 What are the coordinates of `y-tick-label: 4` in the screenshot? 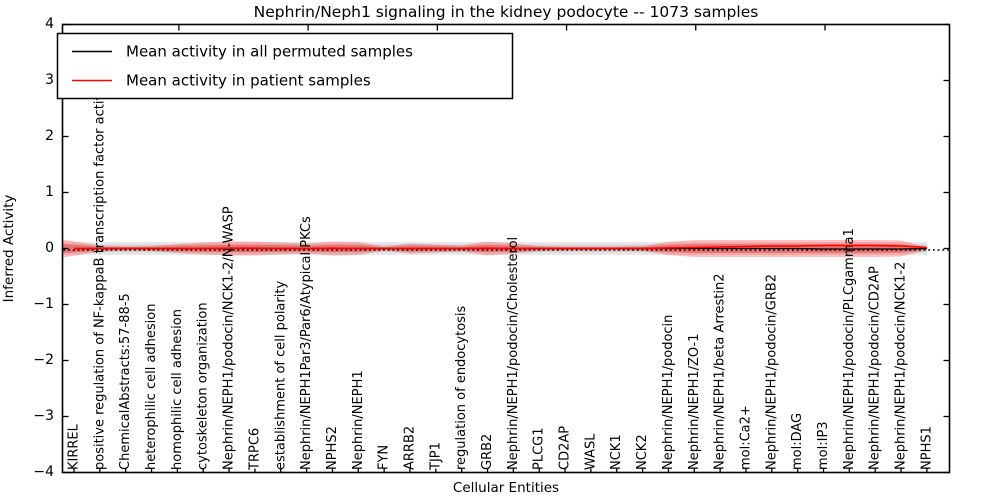 It's located at (49, 24).